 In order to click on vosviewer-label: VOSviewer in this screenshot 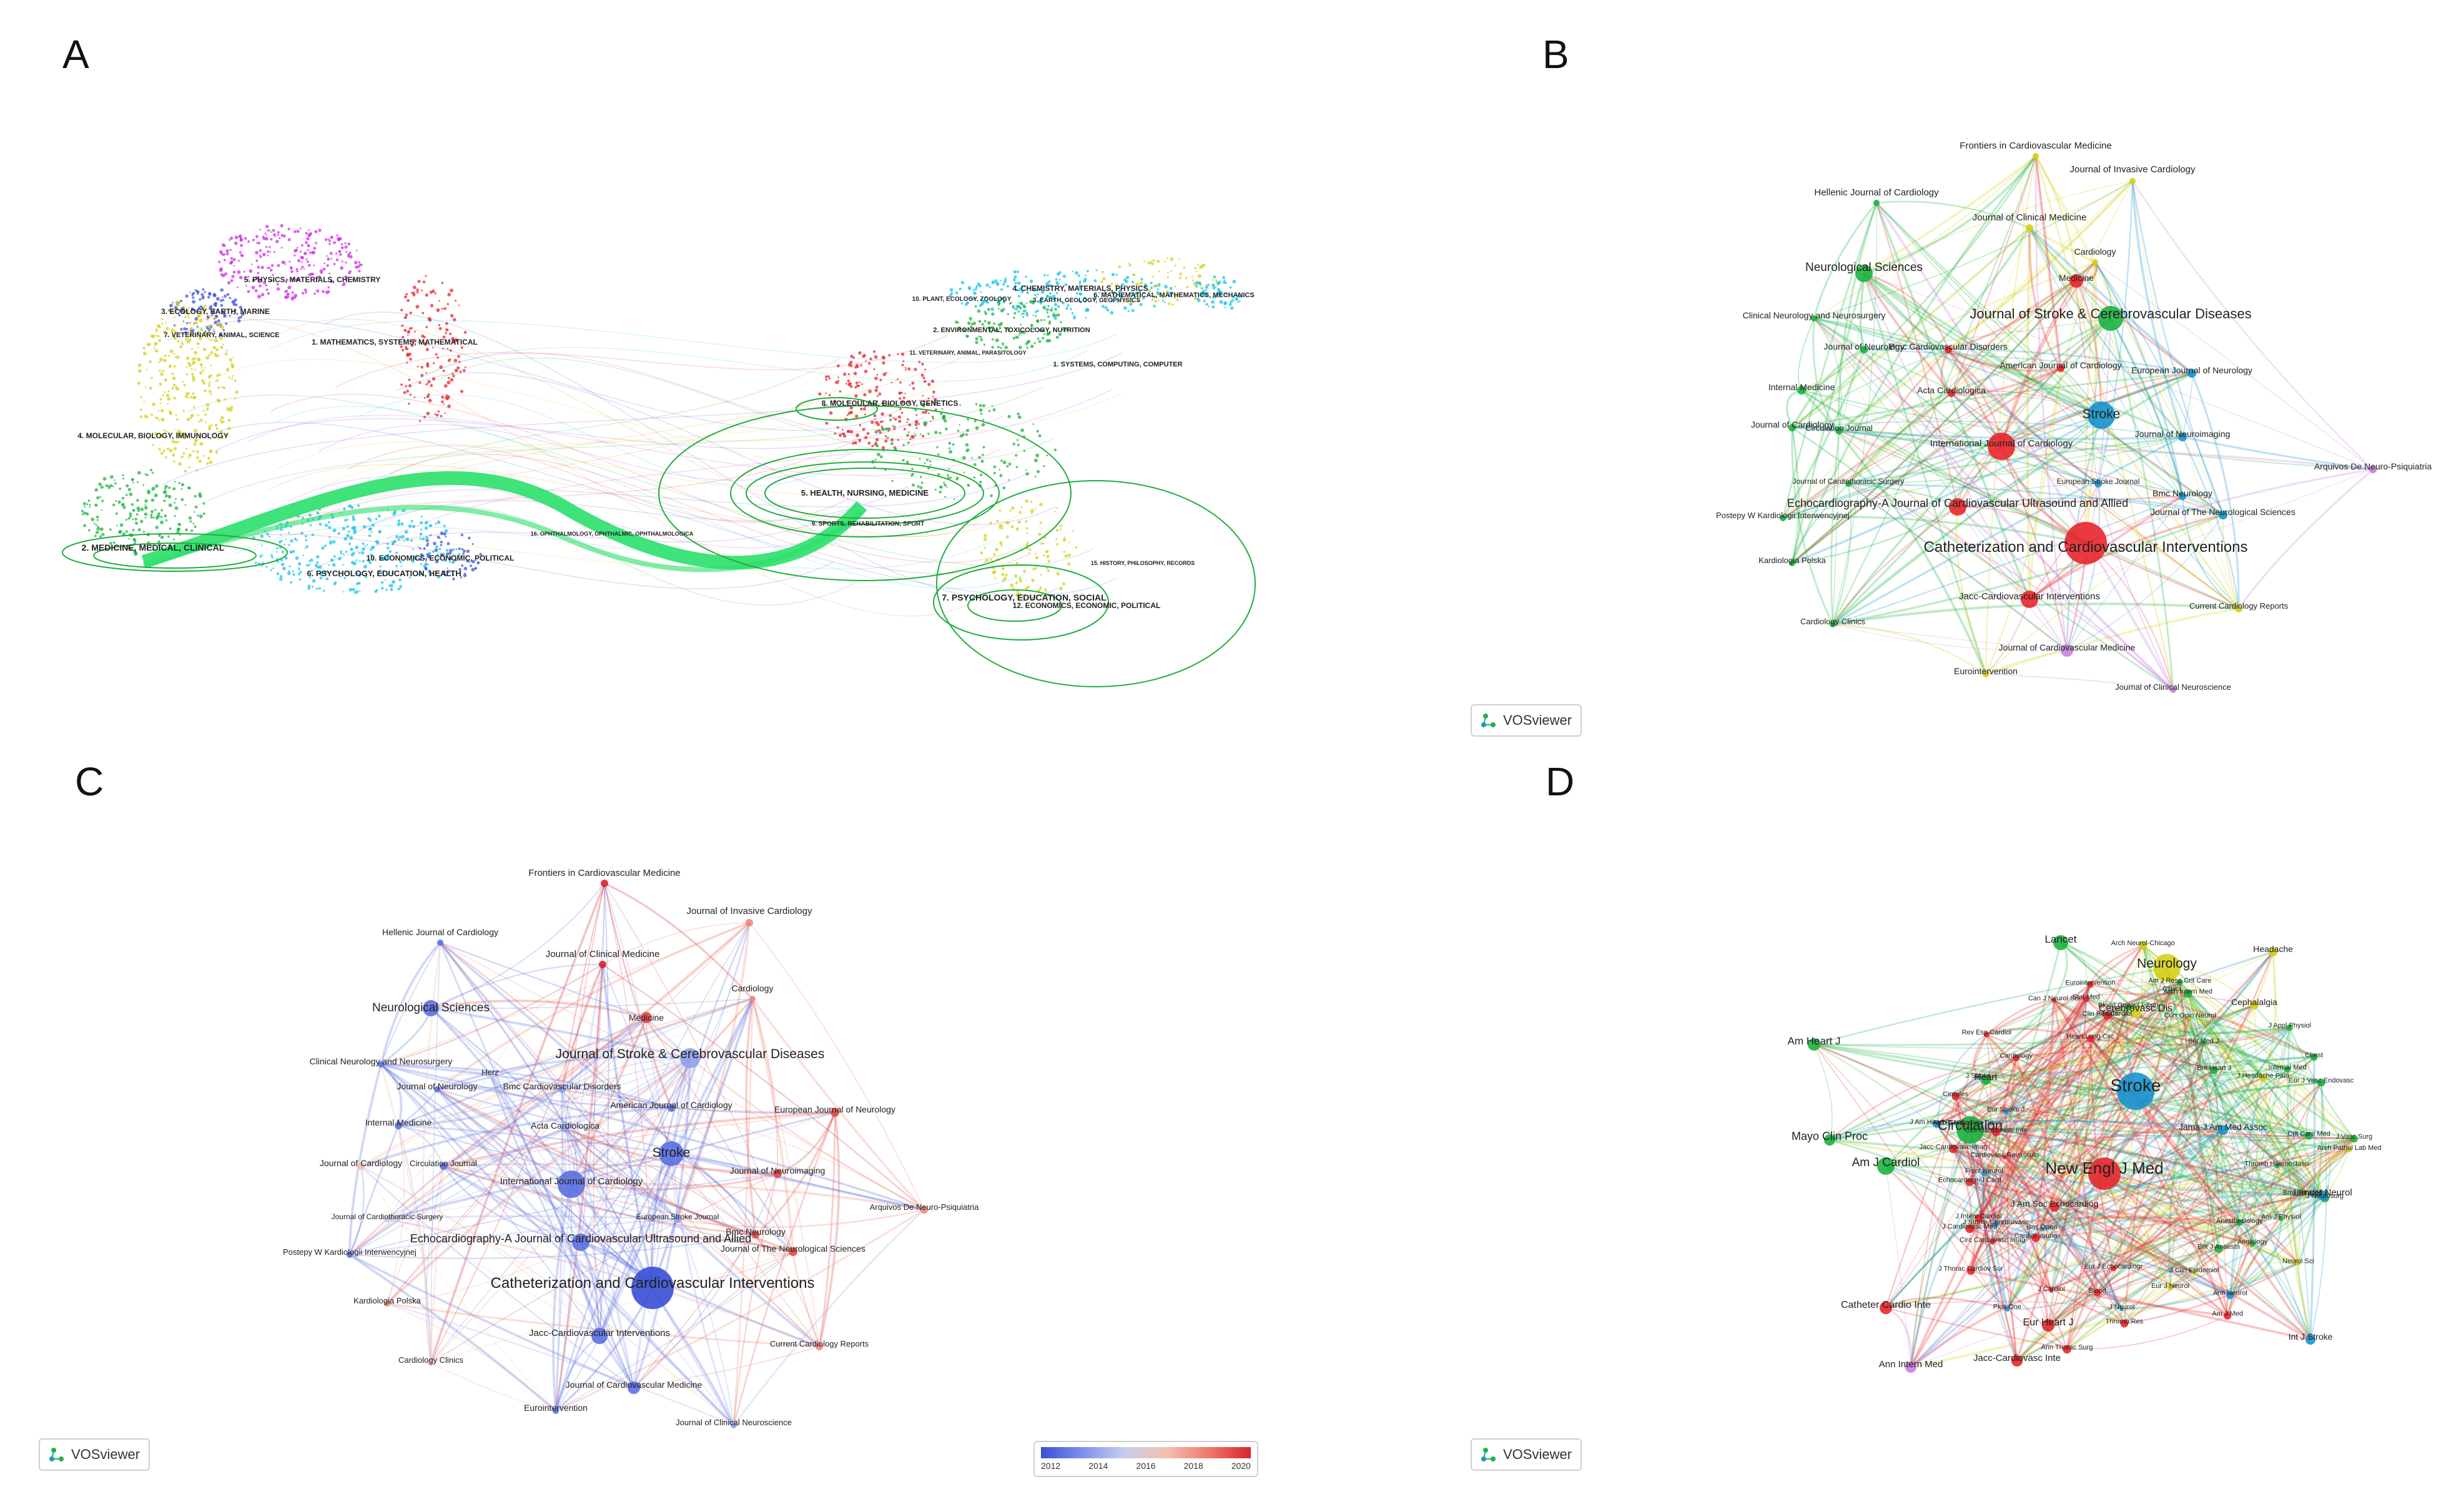, I will do `click(106, 1454)`.